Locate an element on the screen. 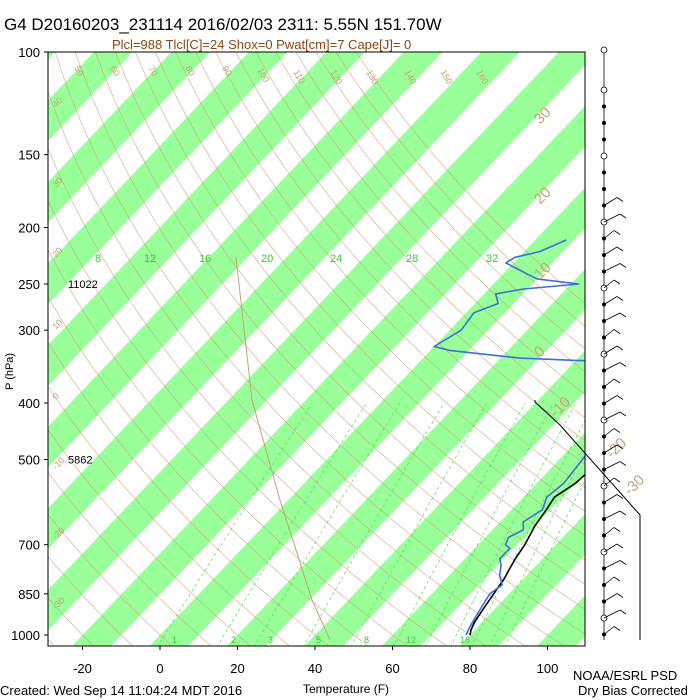 The width and height of the screenshot is (700, 700). mixing-ratio-label: 16 is located at coordinates (205, 259).